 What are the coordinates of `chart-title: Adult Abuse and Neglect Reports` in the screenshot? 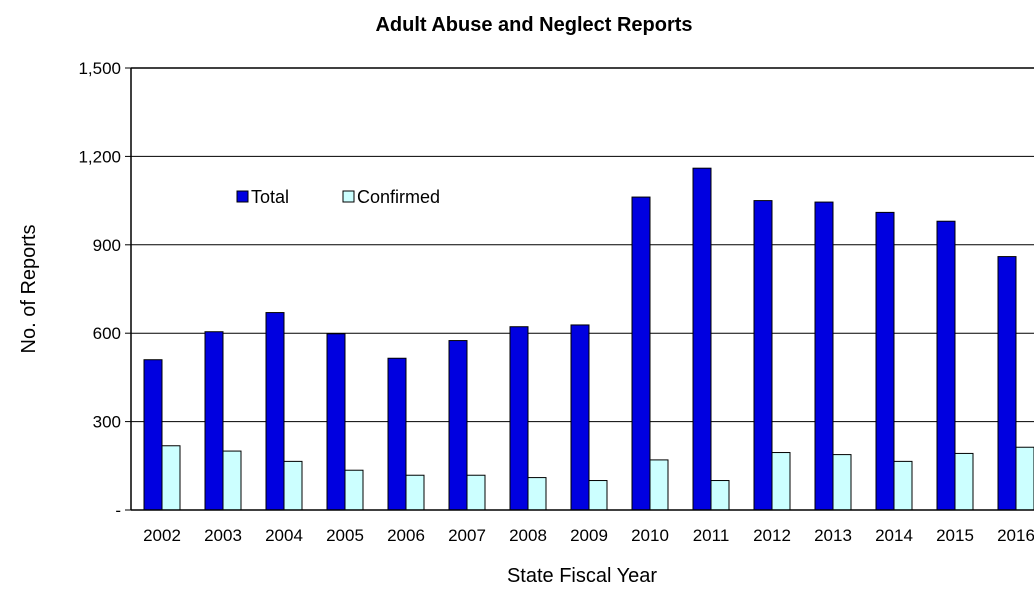 It's located at (533, 25).